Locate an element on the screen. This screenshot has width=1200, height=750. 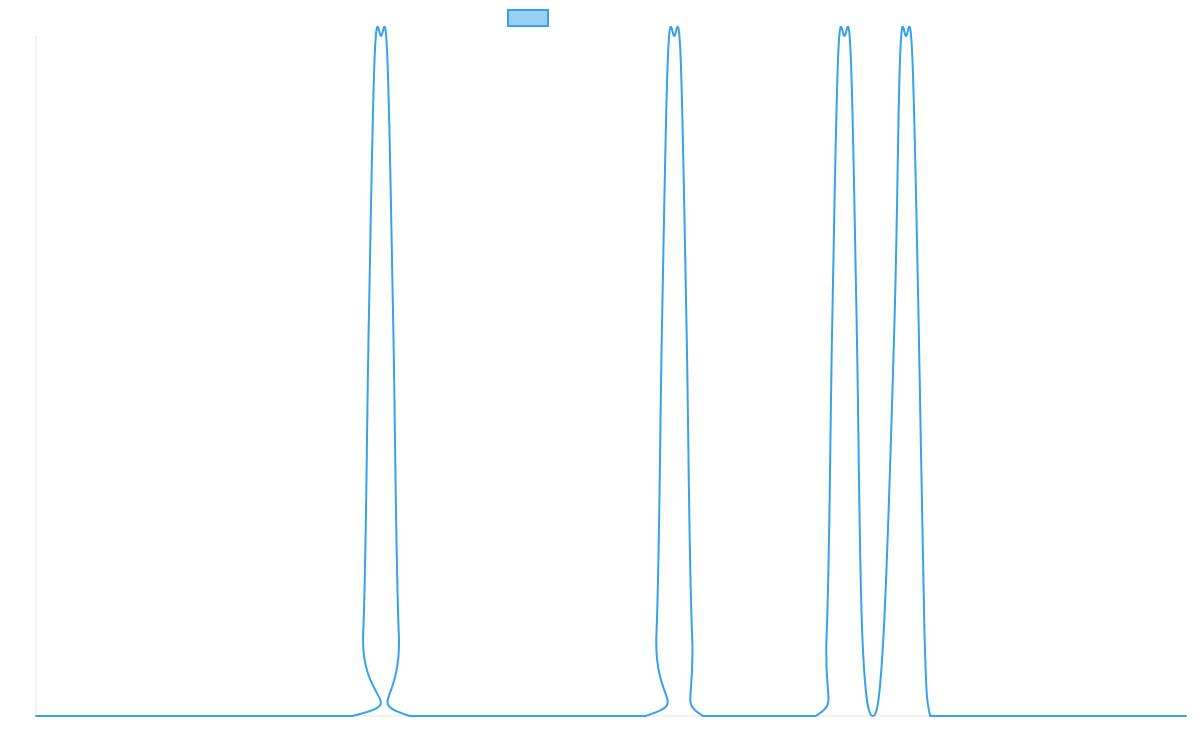
legend is located at coordinates (528, 18).